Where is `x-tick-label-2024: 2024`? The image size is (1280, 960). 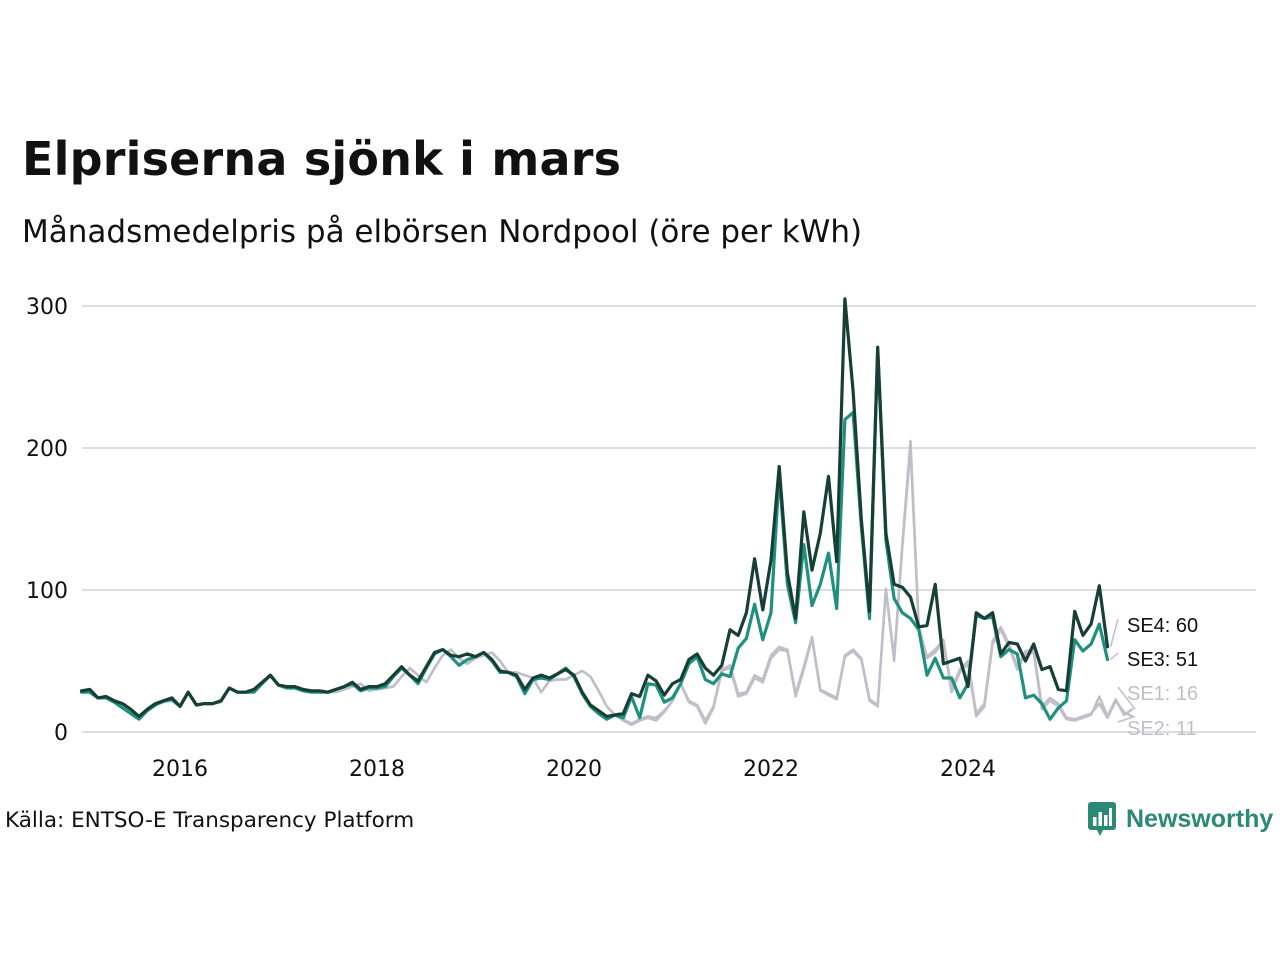
x-tick-label-2024: 2024 is located at coordinates (968, 769).